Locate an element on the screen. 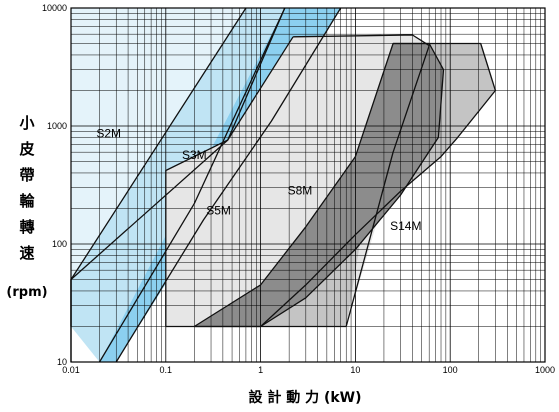 Image resolution: width=559 pixels, height=412 pixels. series-label-s2m: S2M is located at coordinates (108, 134).